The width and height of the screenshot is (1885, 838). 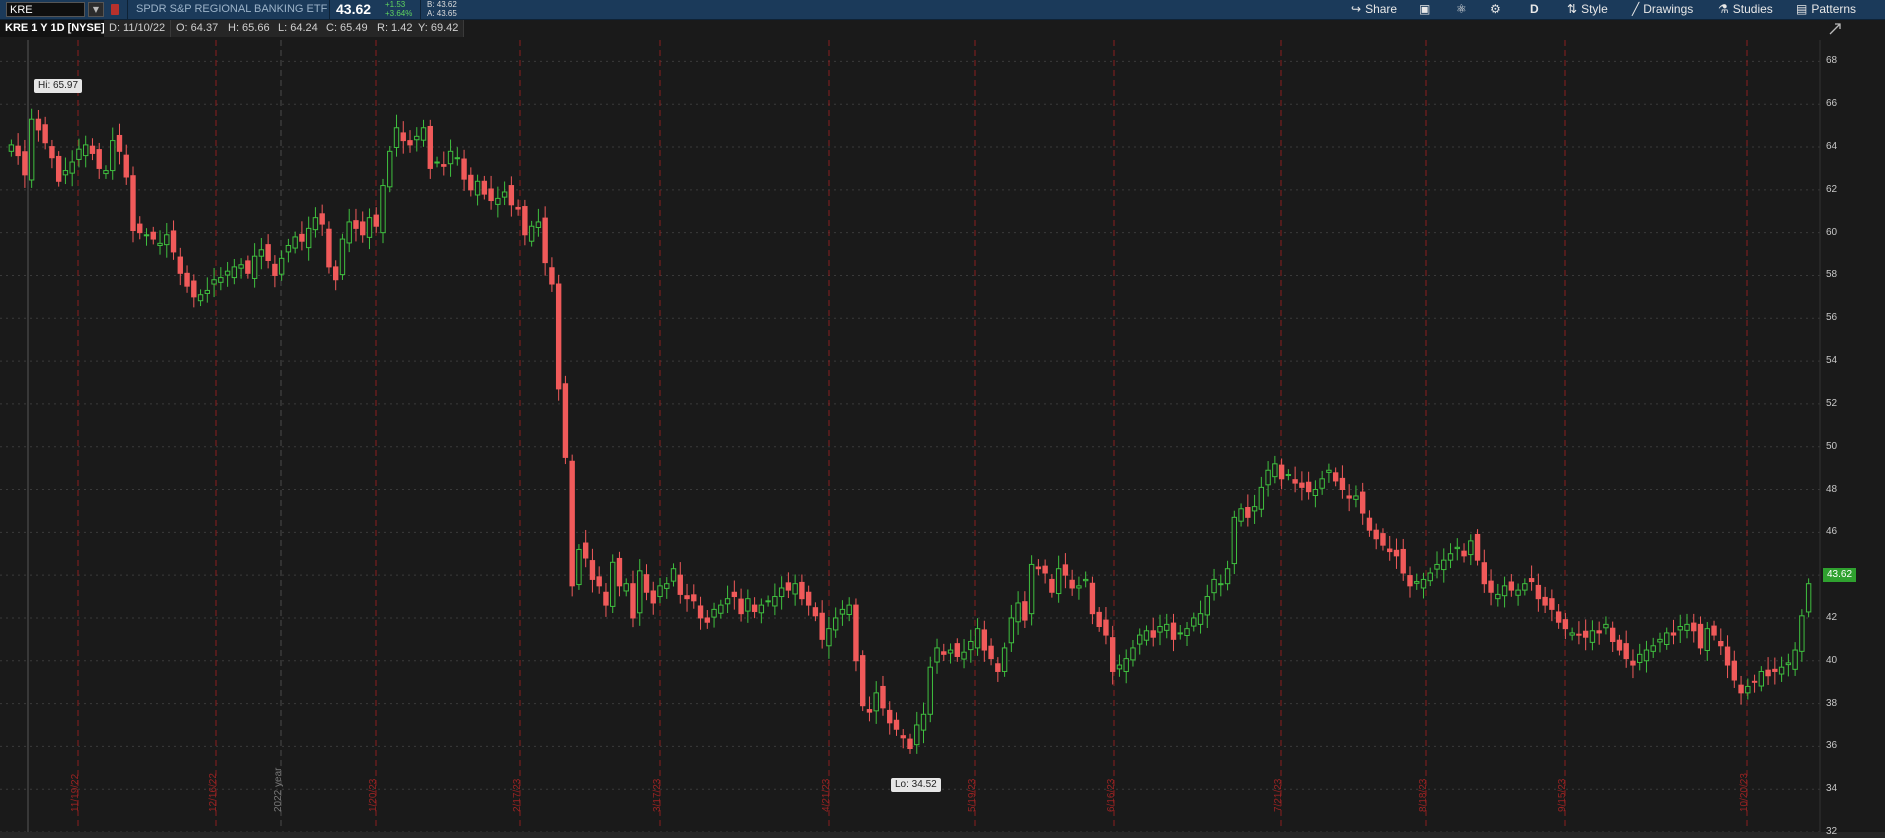 I want to click on style-button: ⇅ Style, so click(x=1587, y=9).